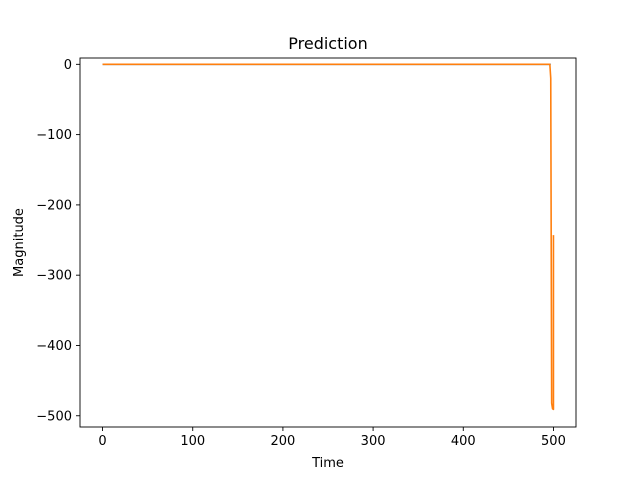  Describe the element at coordinates (68, 65) in the screenshot. I see `y-tick-label: 0` at that location.